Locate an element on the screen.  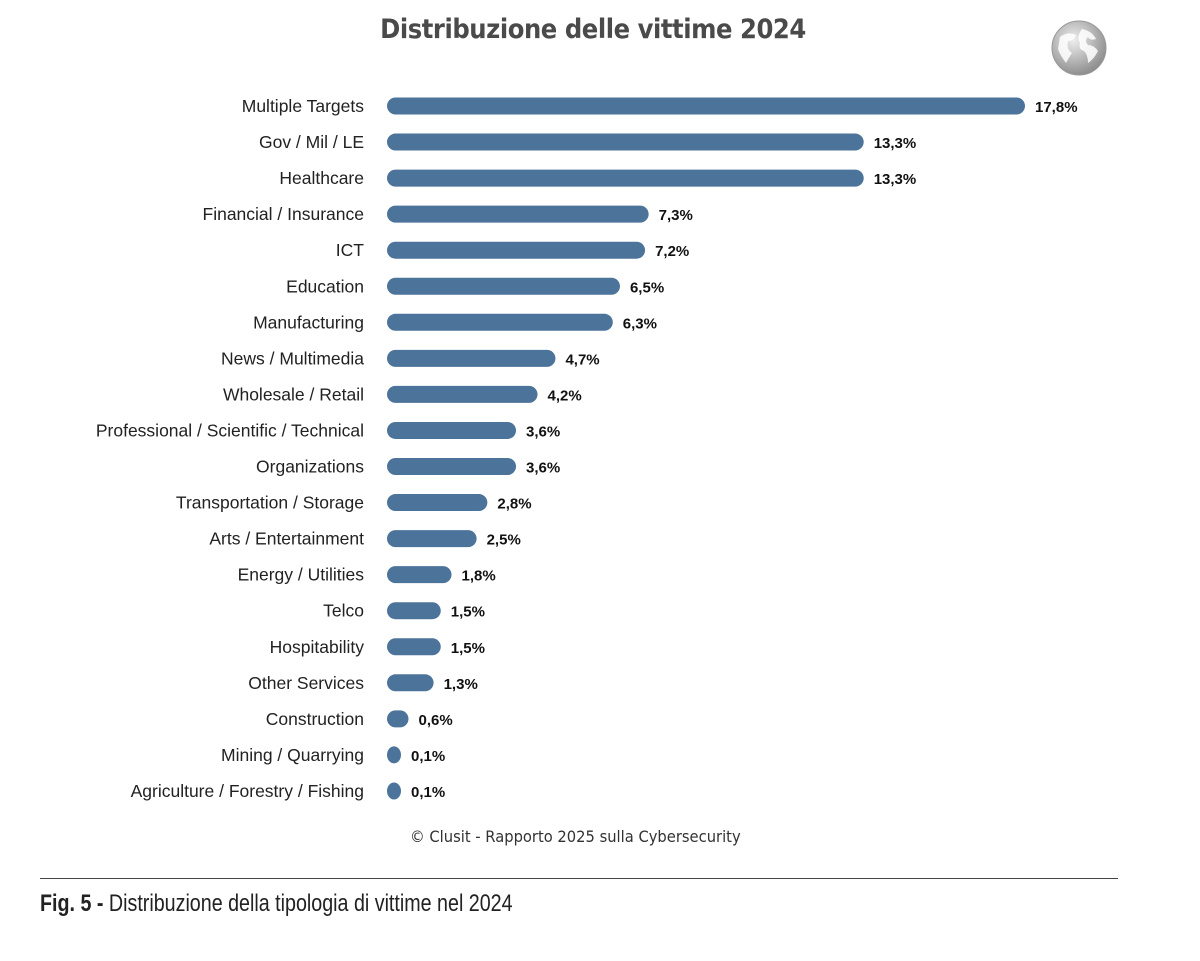
data-label: 6,3% is located at coordinates (640, 323).